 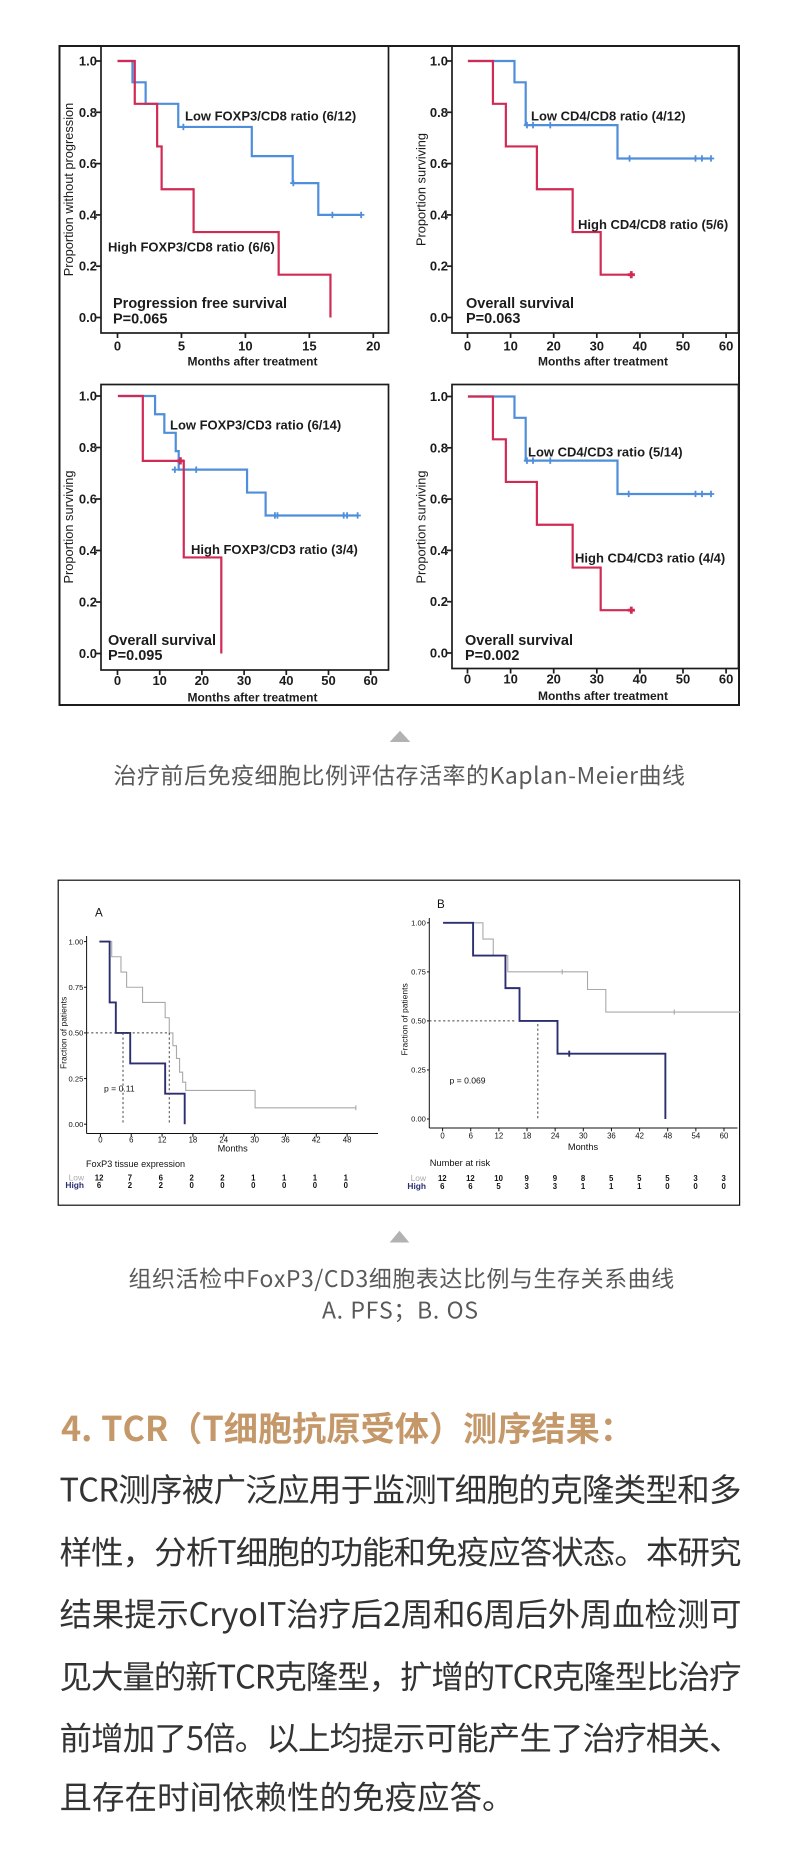 What do you see at coordinates (605, 452) in the screenshot?
I see `svg-text: Low CD4/CD3 ratio (5/14)` at bounding box center [605, 452].